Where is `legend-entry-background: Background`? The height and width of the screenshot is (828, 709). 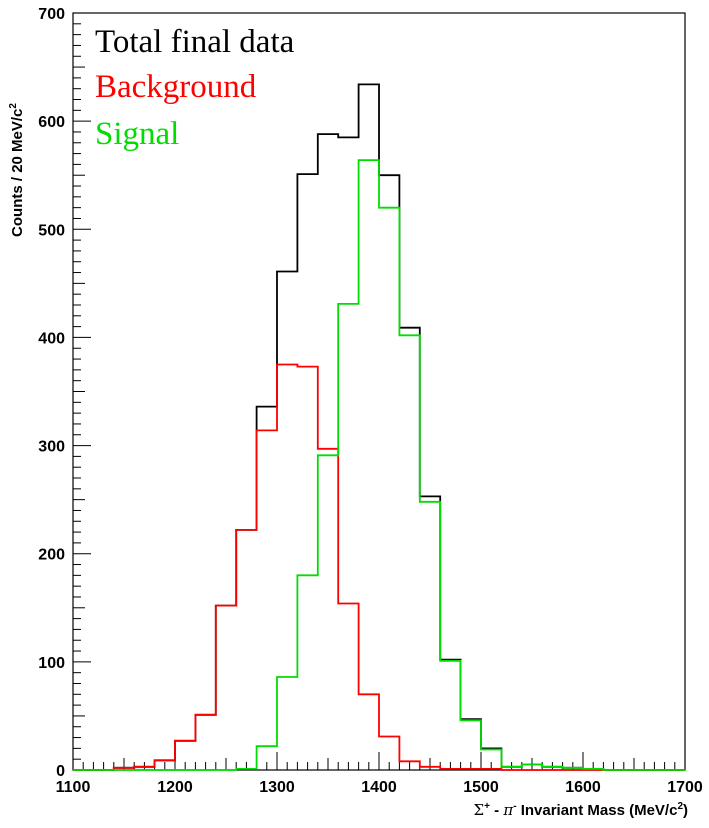
legend-entry-background: Background is located at coordinates (176, 87).